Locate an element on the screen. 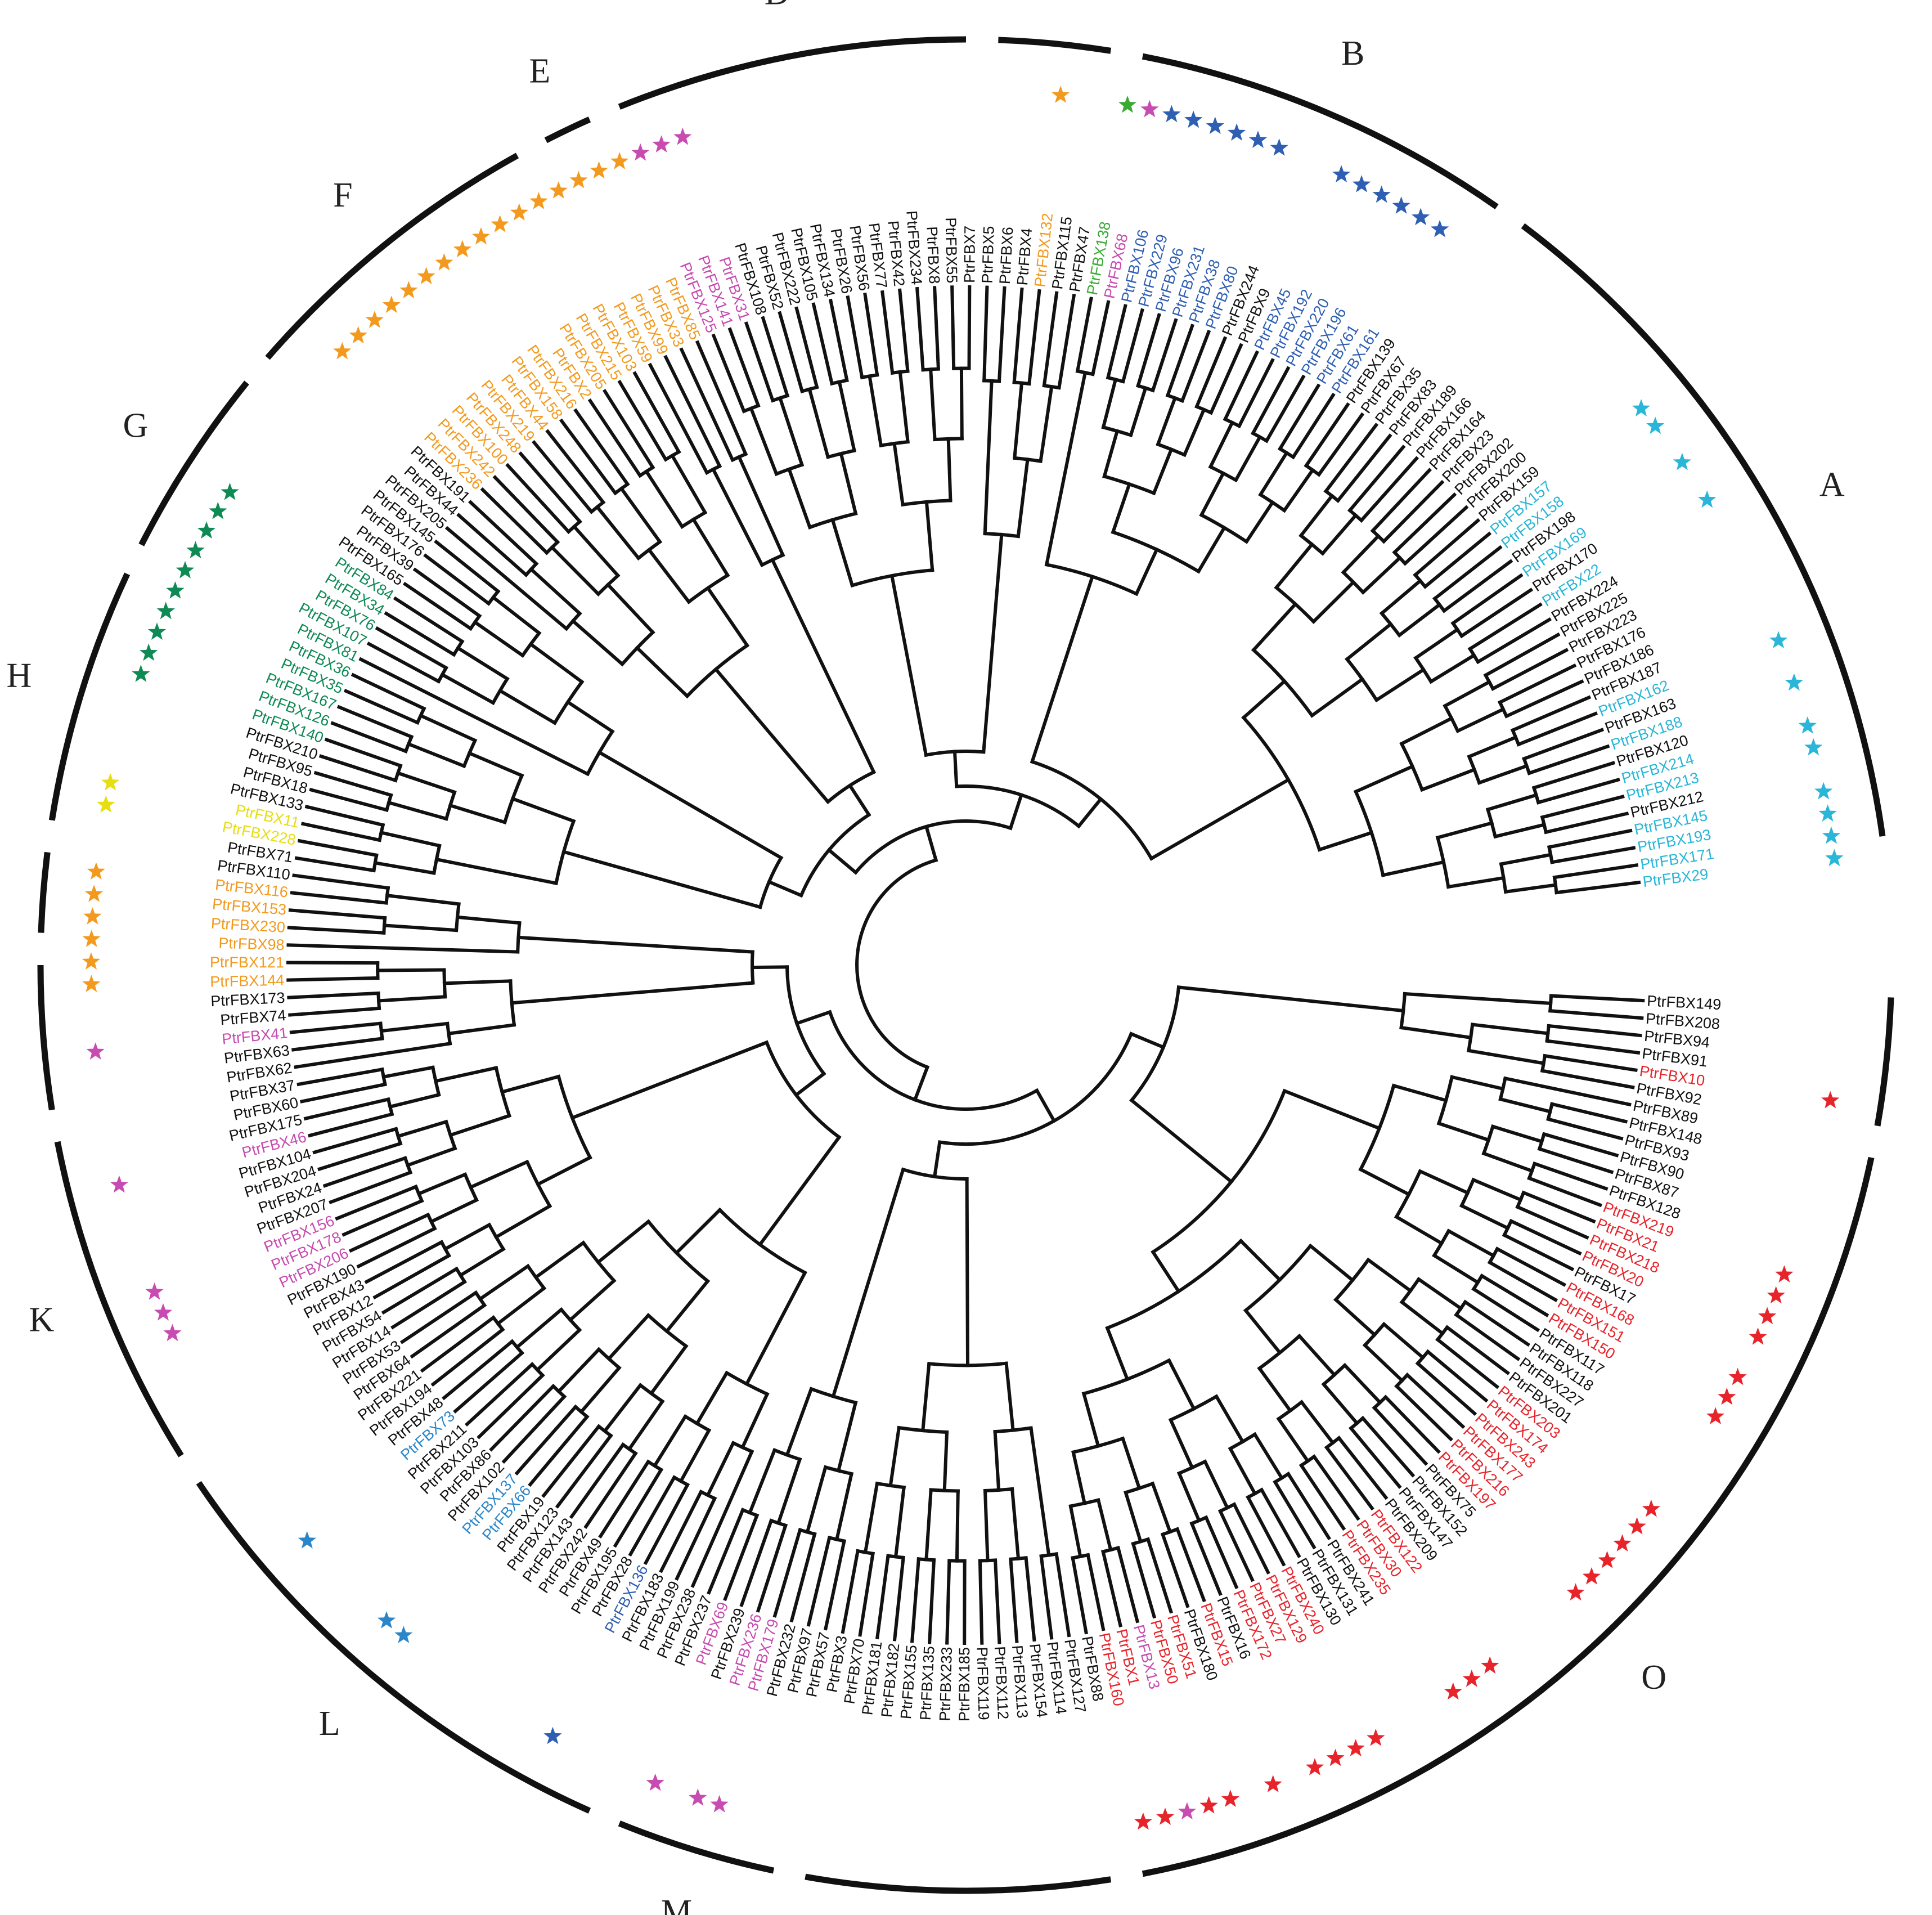 The image size is (1932, 1915). leaf-label: PtrFBX8 is located at coordinates (933, 255).